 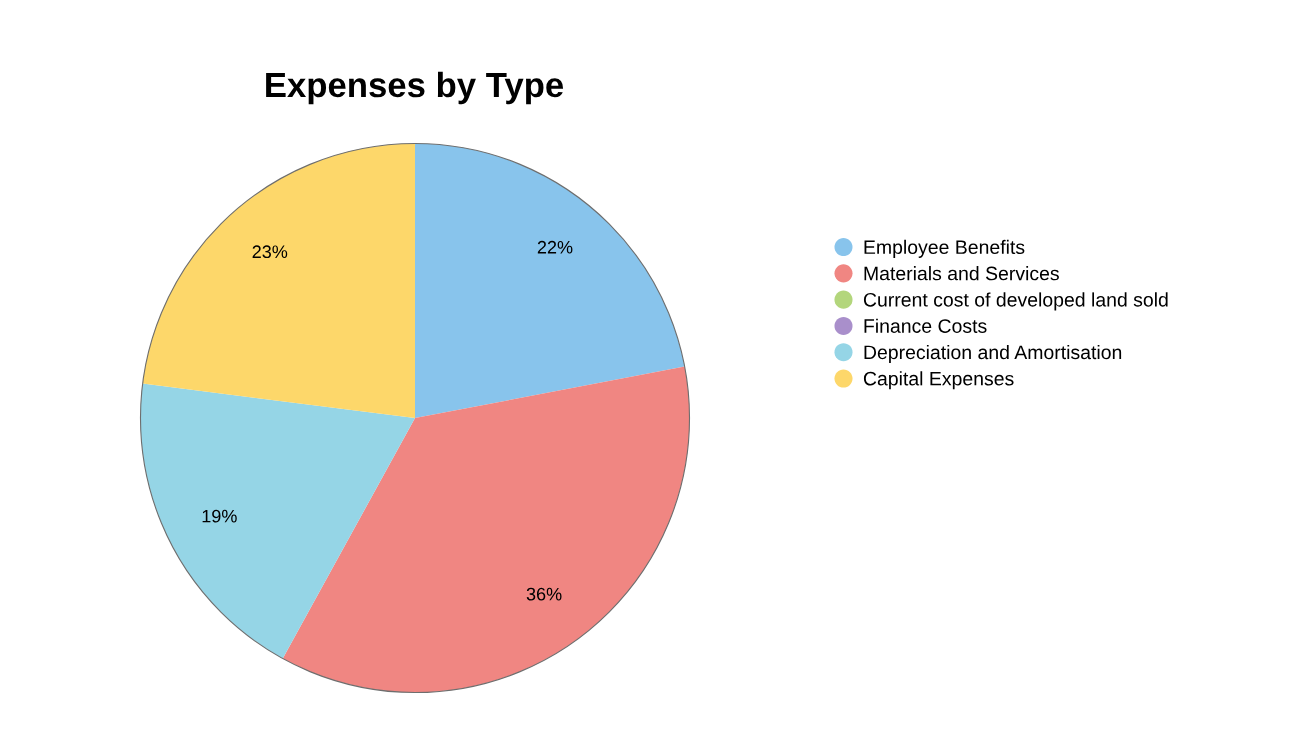 I want to click on legend-label: Depreciation and Amortisation, so click(x=993, y=354).